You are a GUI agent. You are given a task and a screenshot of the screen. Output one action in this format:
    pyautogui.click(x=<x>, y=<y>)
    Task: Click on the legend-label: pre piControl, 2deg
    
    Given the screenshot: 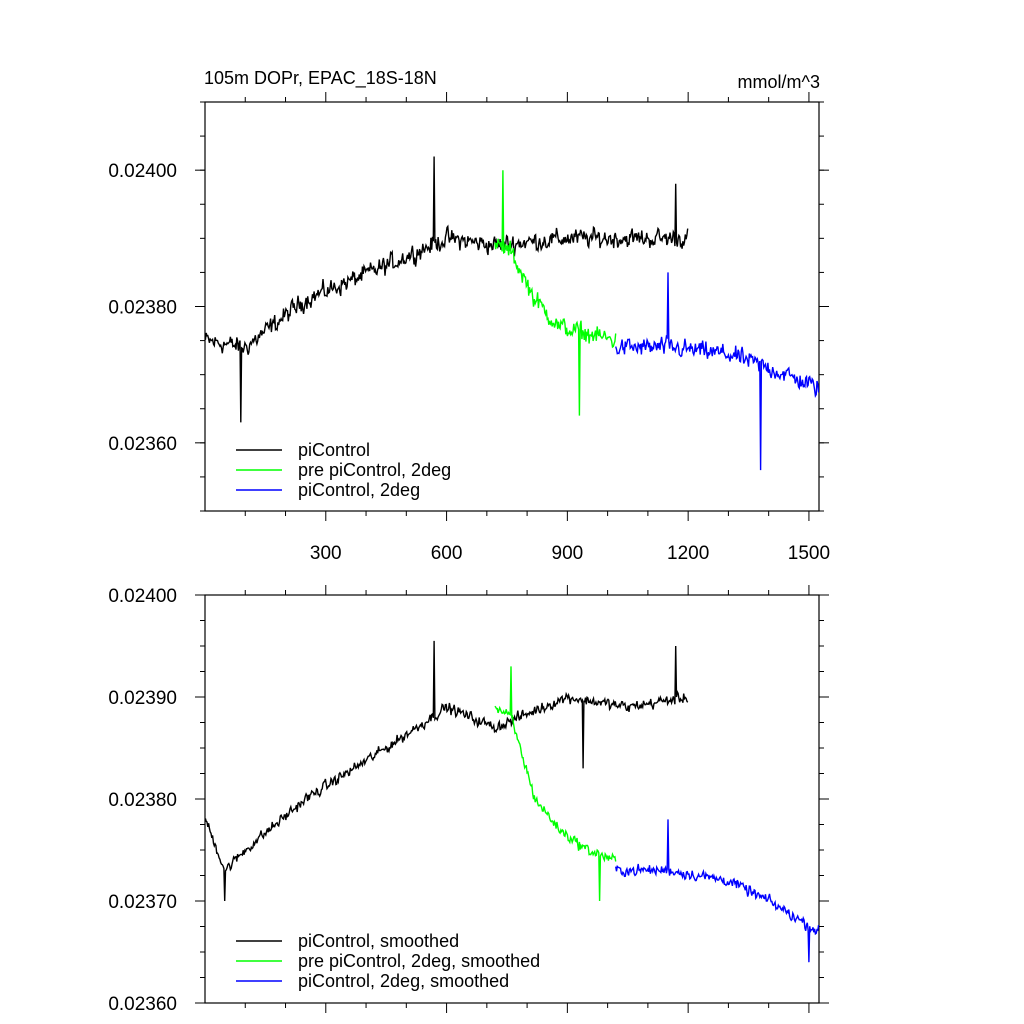 What is the action you would take?
    pyautogui.click(x=374, y=470)
    